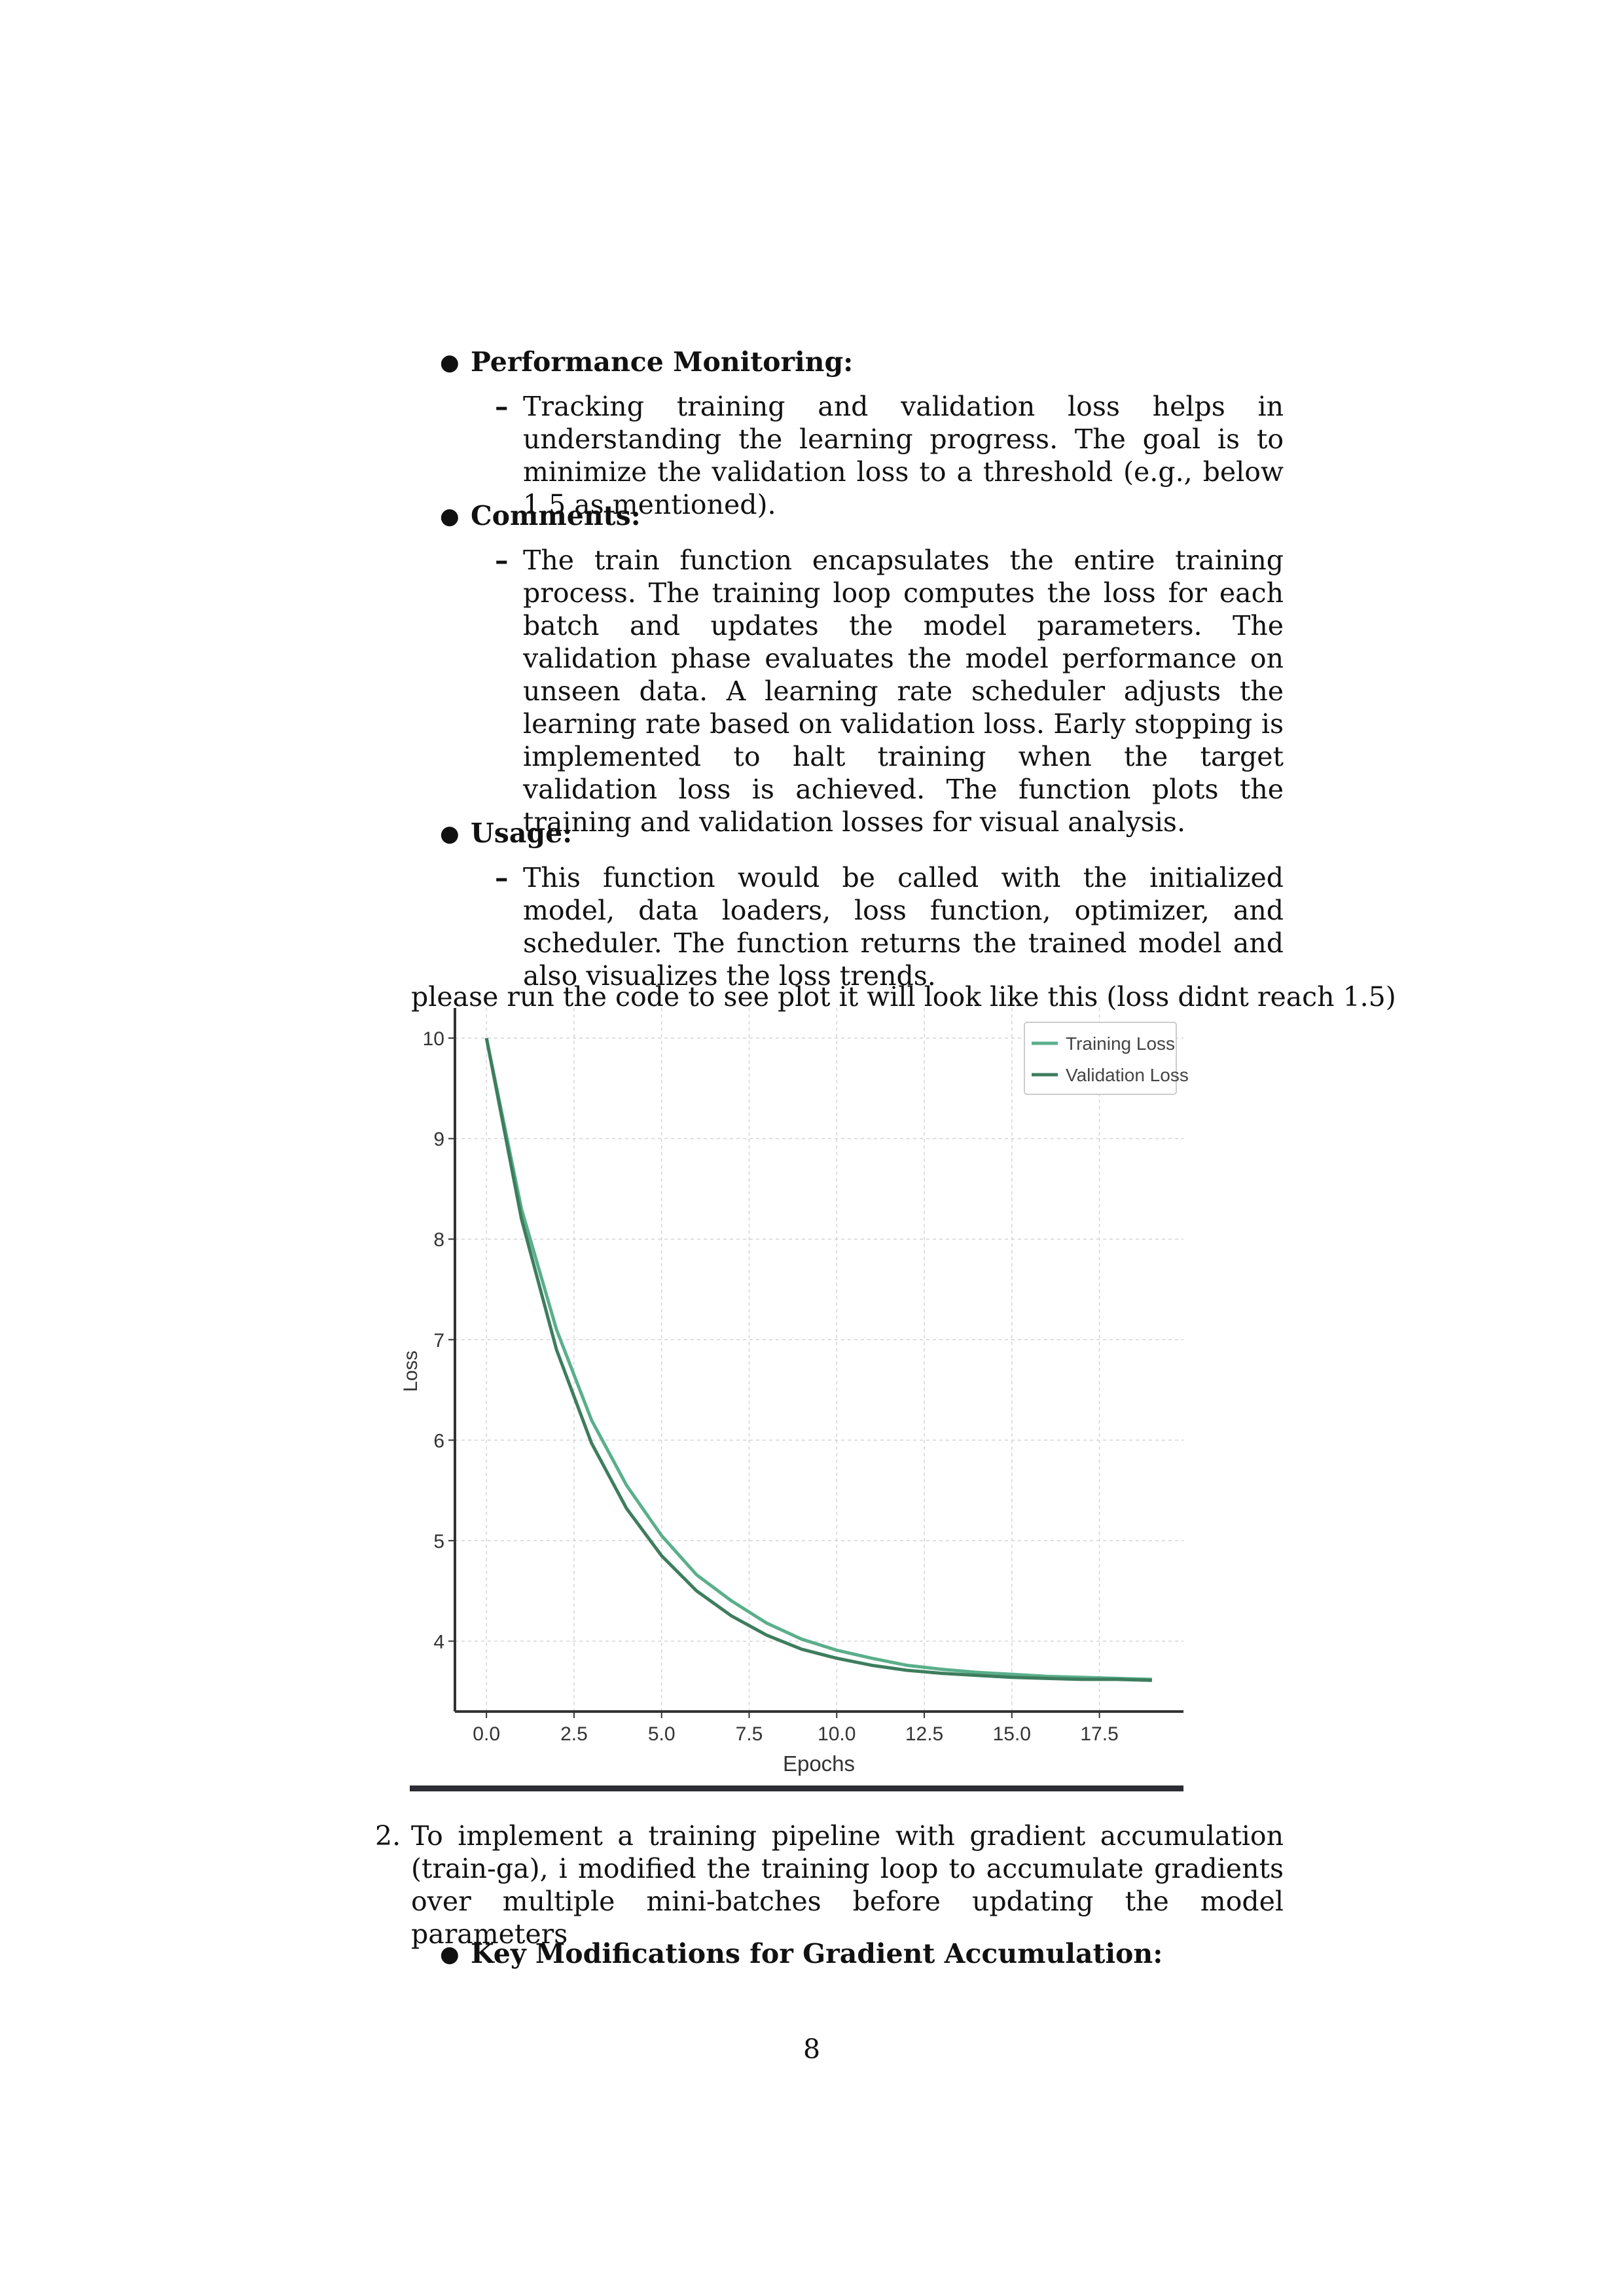  I want to click on legend-label-training-loss: Training Loss, so click(1120, 1043).